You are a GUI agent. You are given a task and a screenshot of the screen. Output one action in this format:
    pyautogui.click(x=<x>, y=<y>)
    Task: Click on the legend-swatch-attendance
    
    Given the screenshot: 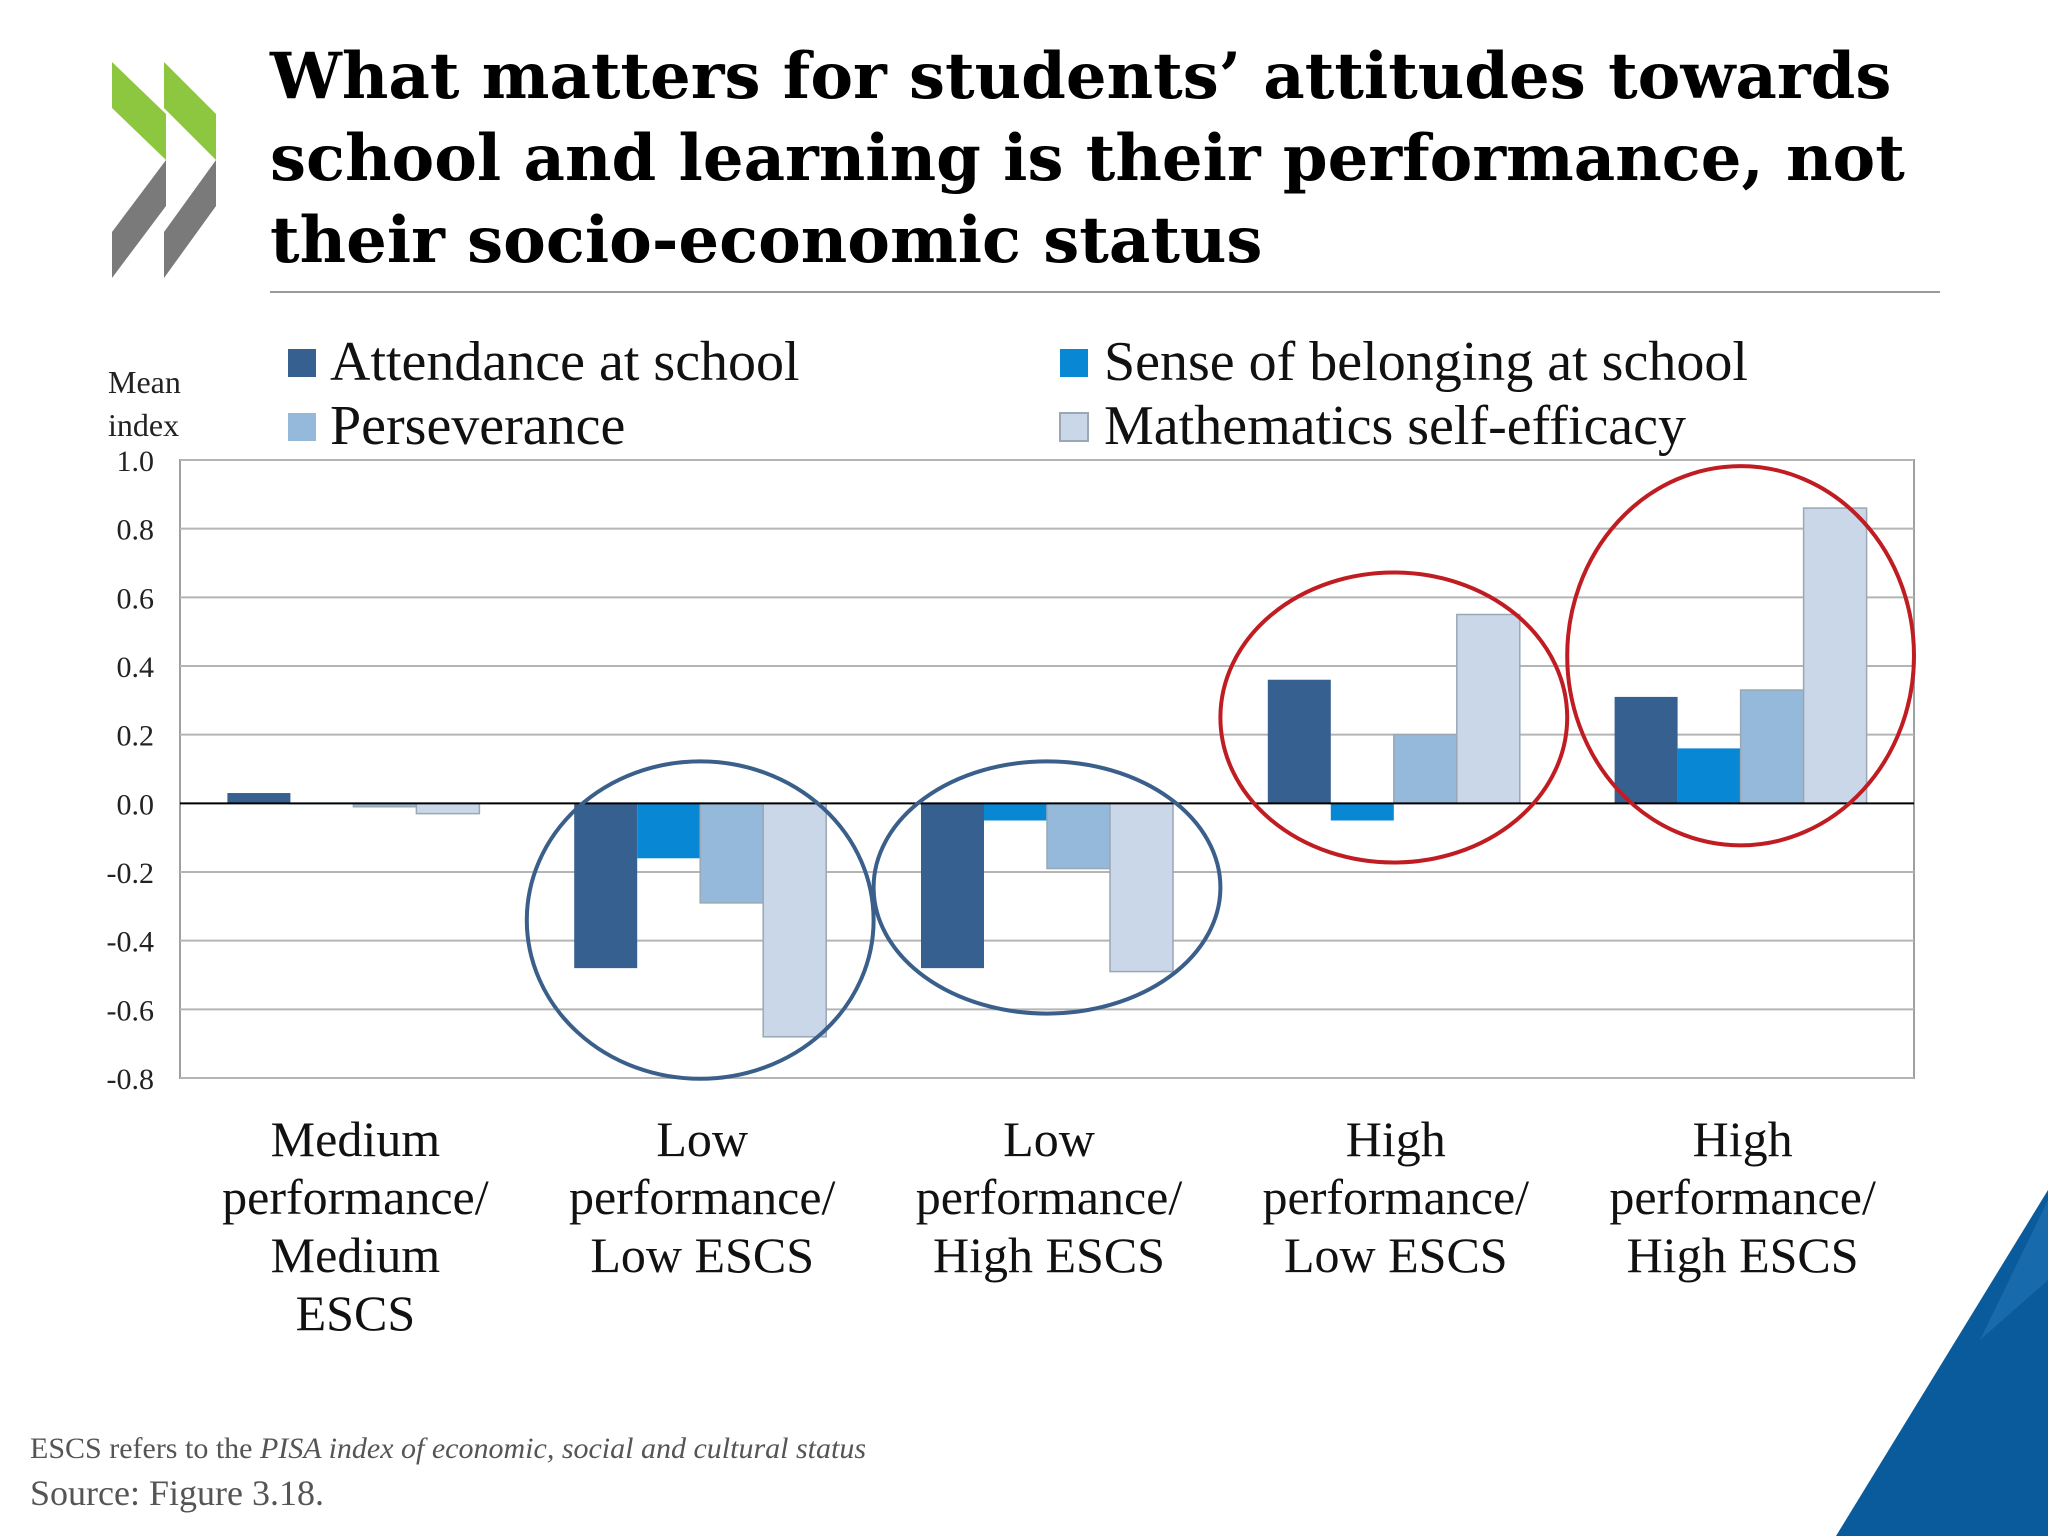 What is the action you would take?
    pyautogui.click(x=302, y=363)
    